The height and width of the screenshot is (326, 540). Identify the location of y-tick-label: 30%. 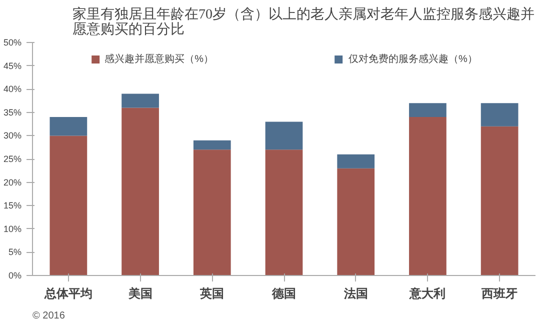
(12, 135).